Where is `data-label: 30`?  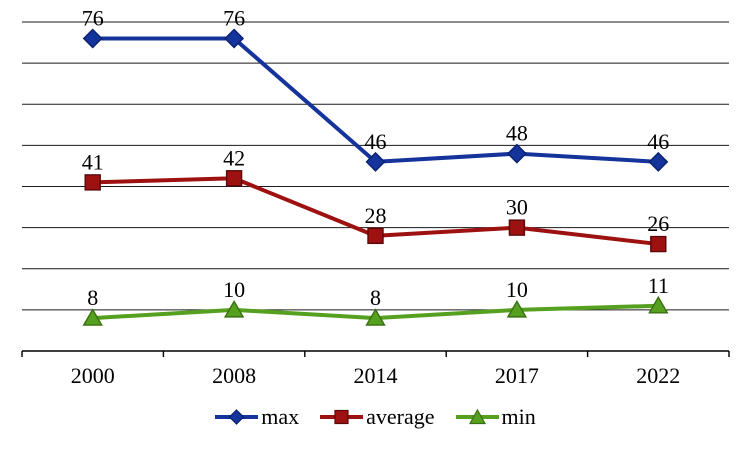 data-label: 30 is located at coordinates (517, 207).